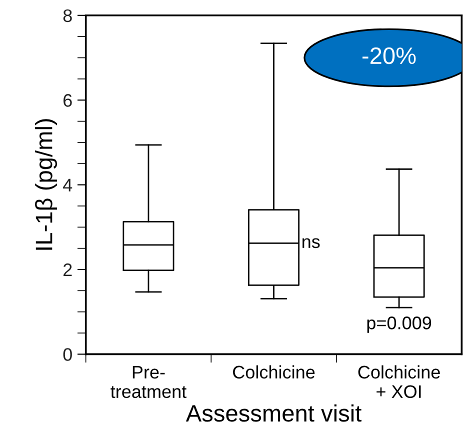 This screenshot has height=440, width=464. I want to click on annotation: p=0.009, so click(399, 324).